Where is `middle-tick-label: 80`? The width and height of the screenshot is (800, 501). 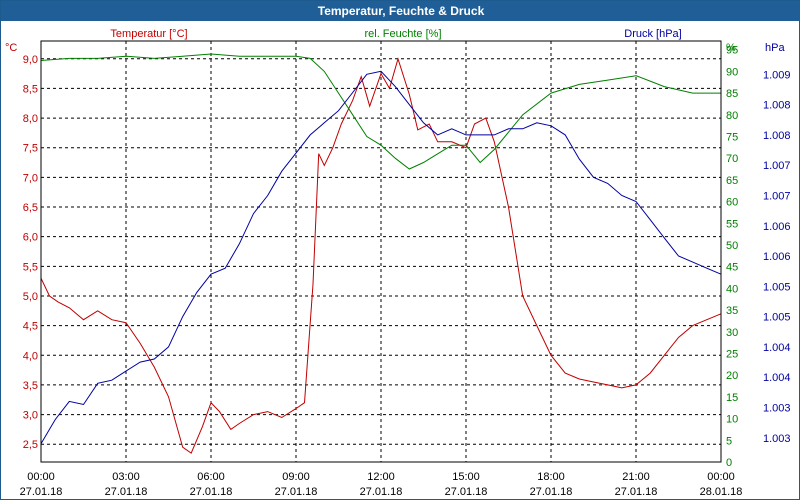 middle-tick-label: 80 is located at coordinates (732, 116).